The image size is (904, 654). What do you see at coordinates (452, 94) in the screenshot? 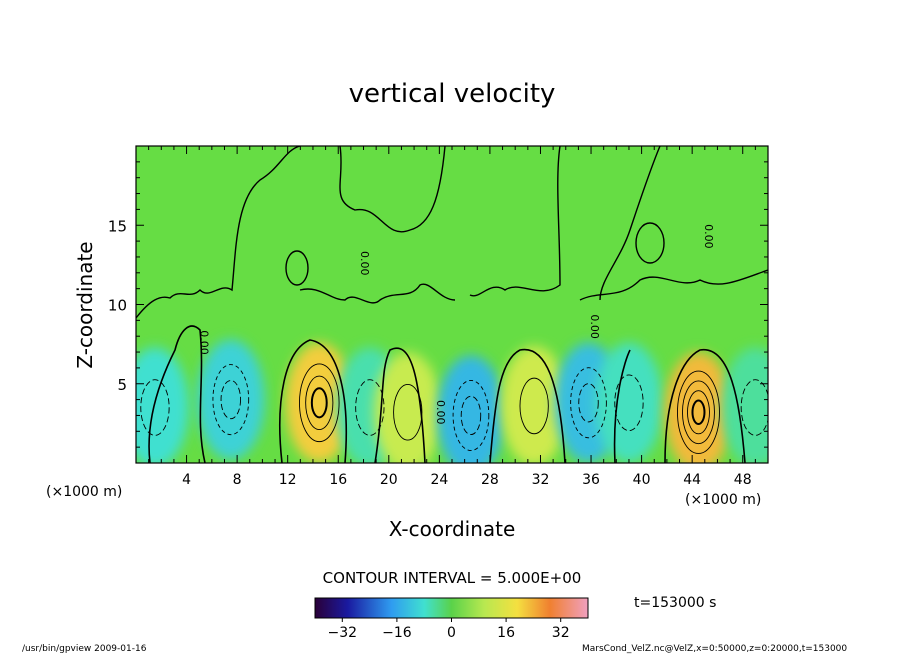
I see `chart-title: vertical velocity` at bounding box center [452, 94].